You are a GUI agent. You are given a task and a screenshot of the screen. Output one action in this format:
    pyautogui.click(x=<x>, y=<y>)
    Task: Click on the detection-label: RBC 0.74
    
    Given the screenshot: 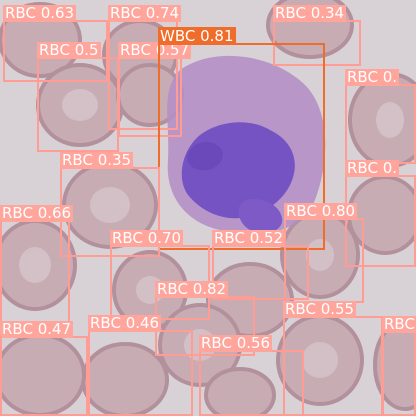 What is the action you would take?
    pyautogui.click(x=145, y=13)
    